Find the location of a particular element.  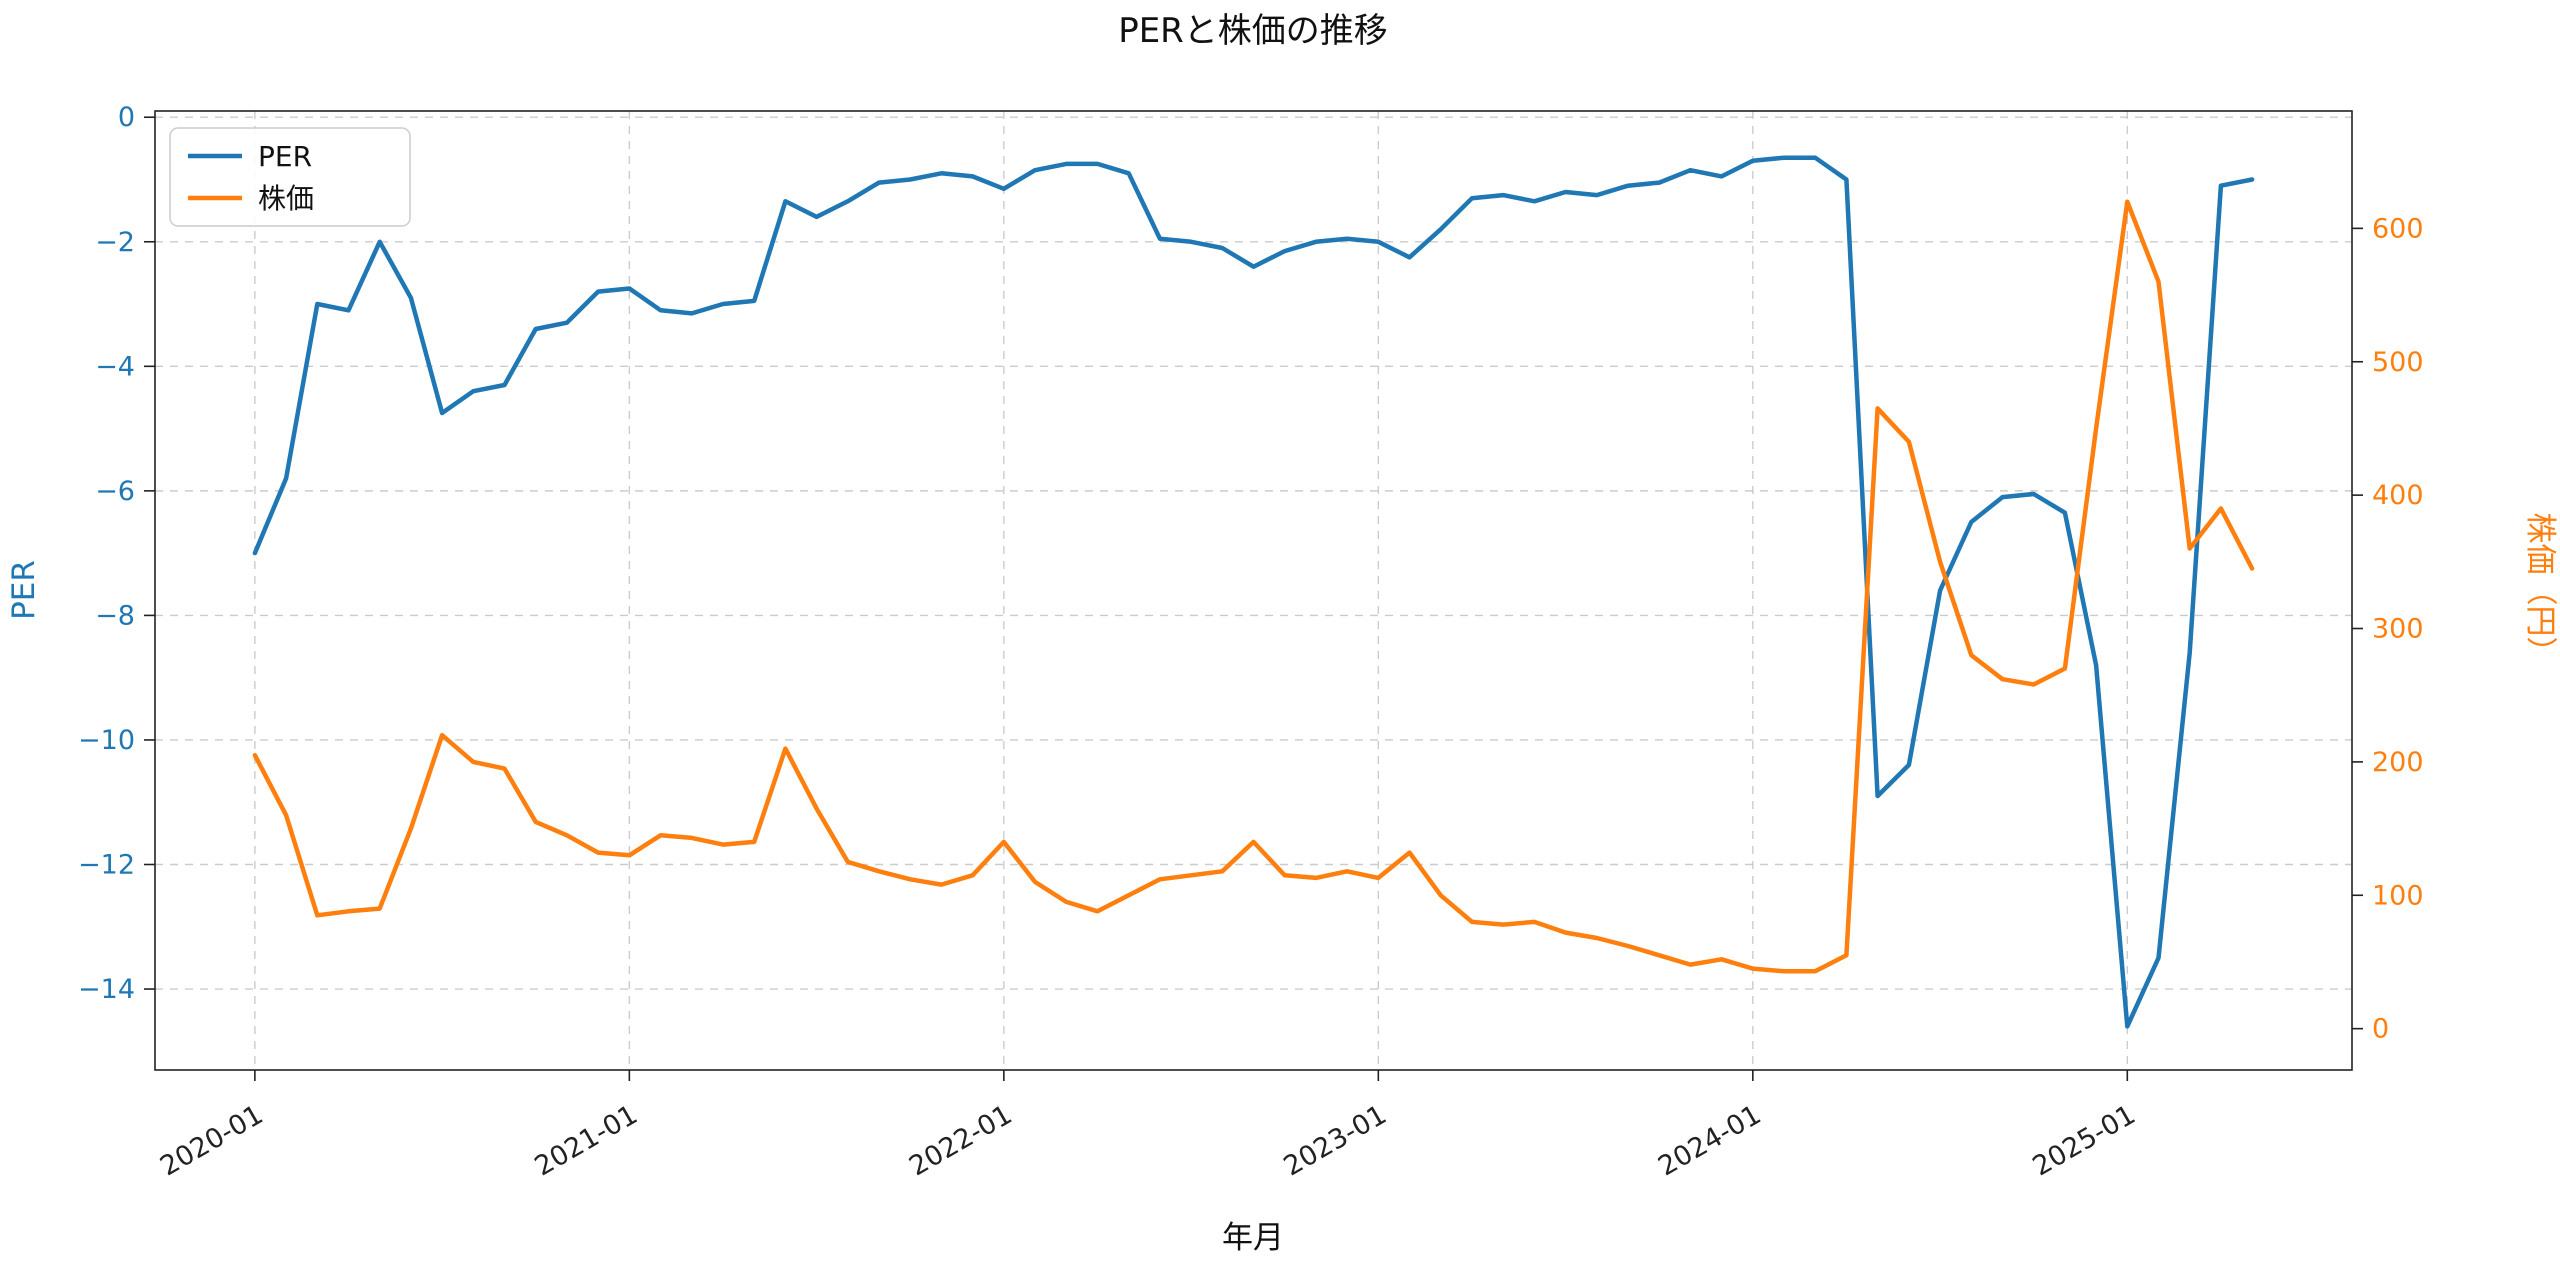

right-axis-label: 株価（円） is located at coordinates (2540, 590).